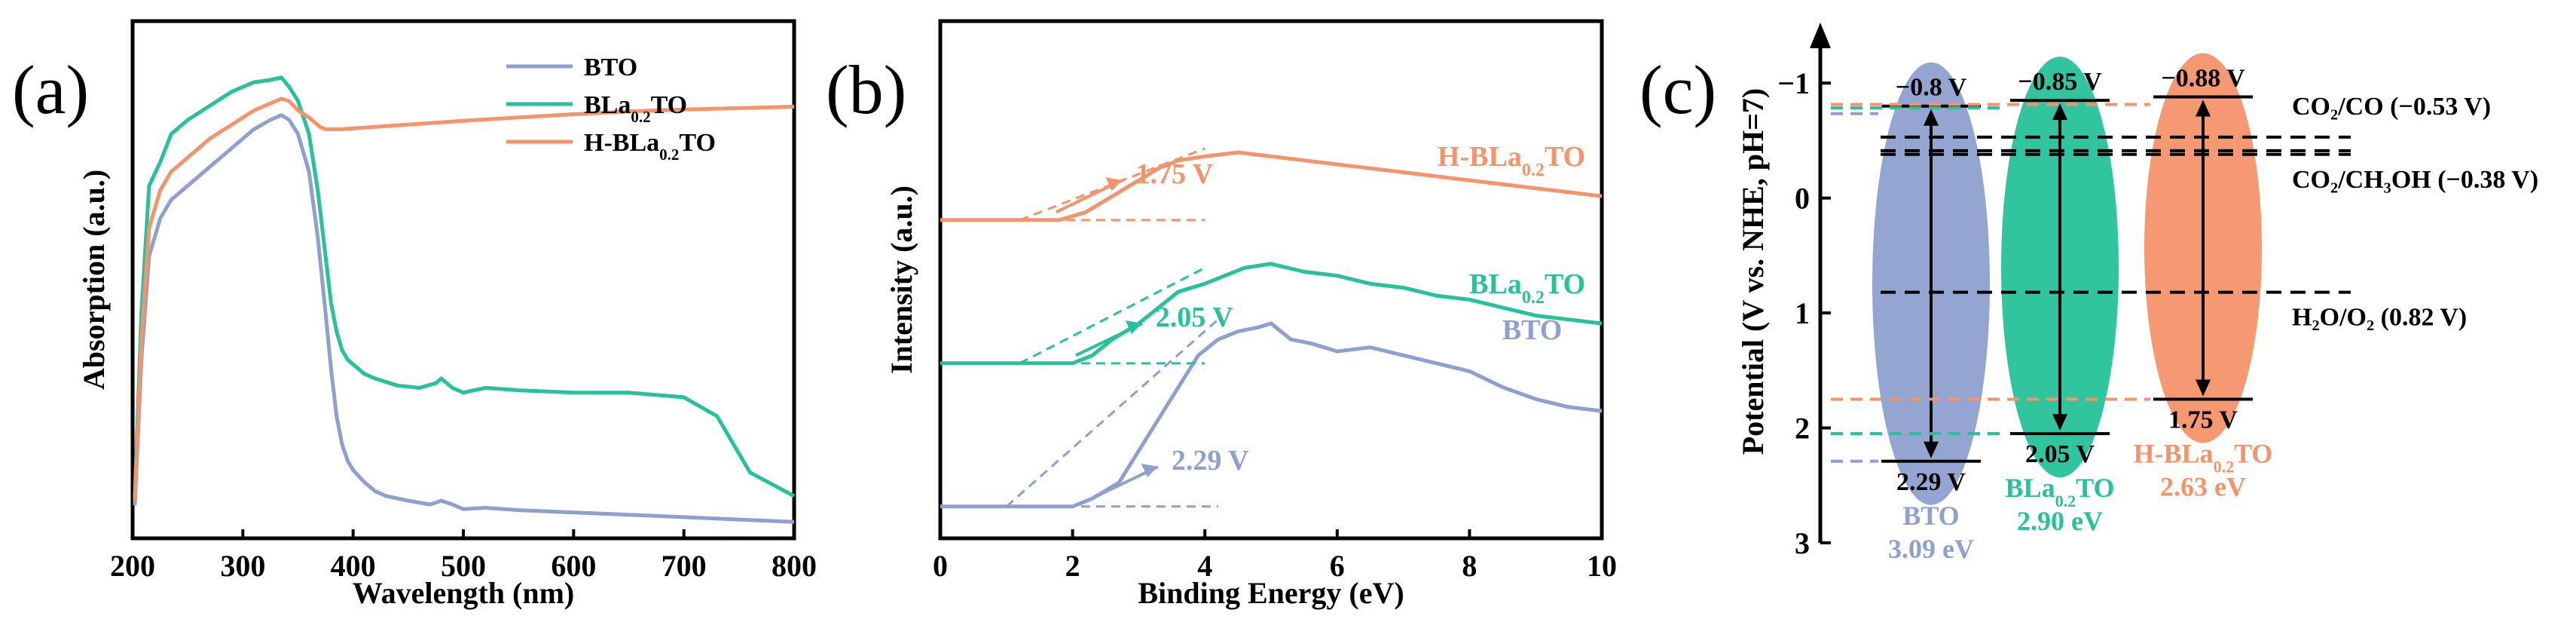 Image resolution: width=2576 pixels, height=622 pixels. I want to click on panel-c-y-tick-label: 0, so click(1802, 199).